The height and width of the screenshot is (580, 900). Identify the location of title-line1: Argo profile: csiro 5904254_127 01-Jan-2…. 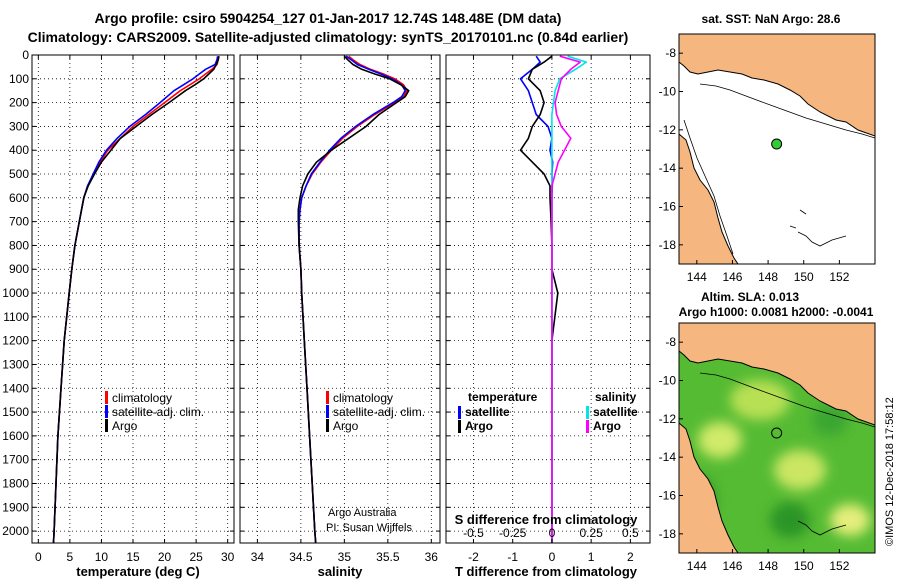
(328, 18).